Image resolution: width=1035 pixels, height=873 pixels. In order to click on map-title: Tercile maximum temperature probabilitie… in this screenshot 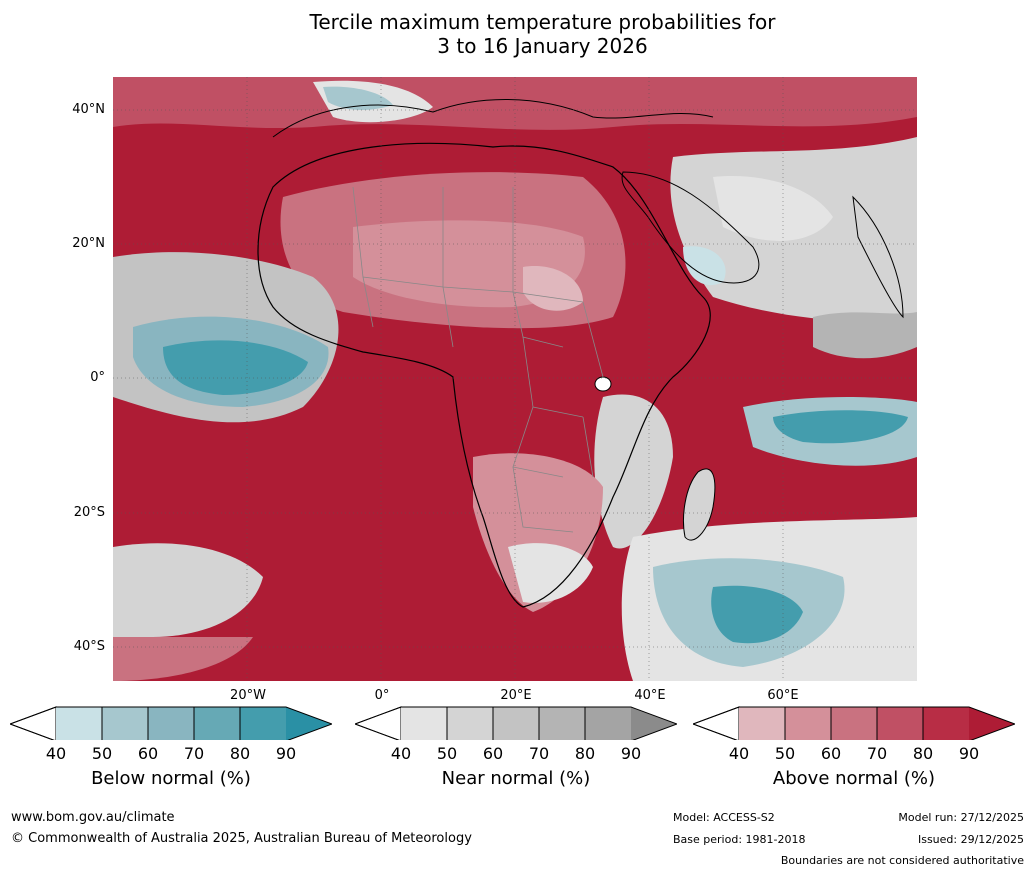, I will do `click(517, 34)`.